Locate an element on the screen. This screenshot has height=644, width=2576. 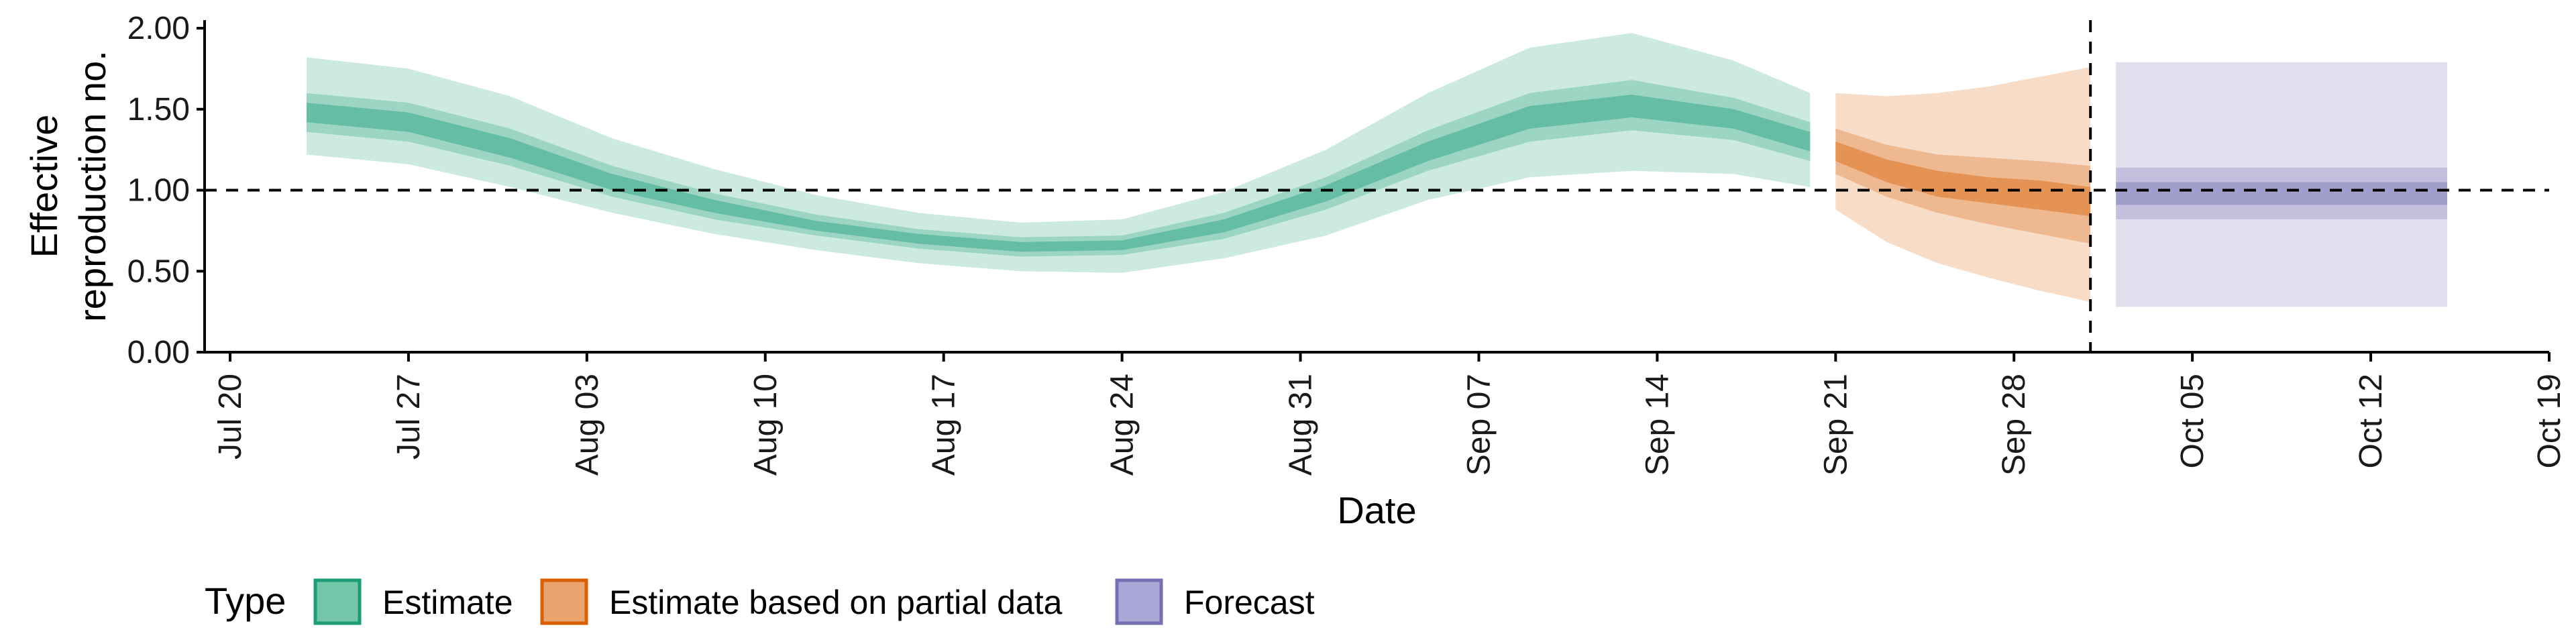
y-axis-title: Effective reproduction no. is located at coordinates (68, 186).